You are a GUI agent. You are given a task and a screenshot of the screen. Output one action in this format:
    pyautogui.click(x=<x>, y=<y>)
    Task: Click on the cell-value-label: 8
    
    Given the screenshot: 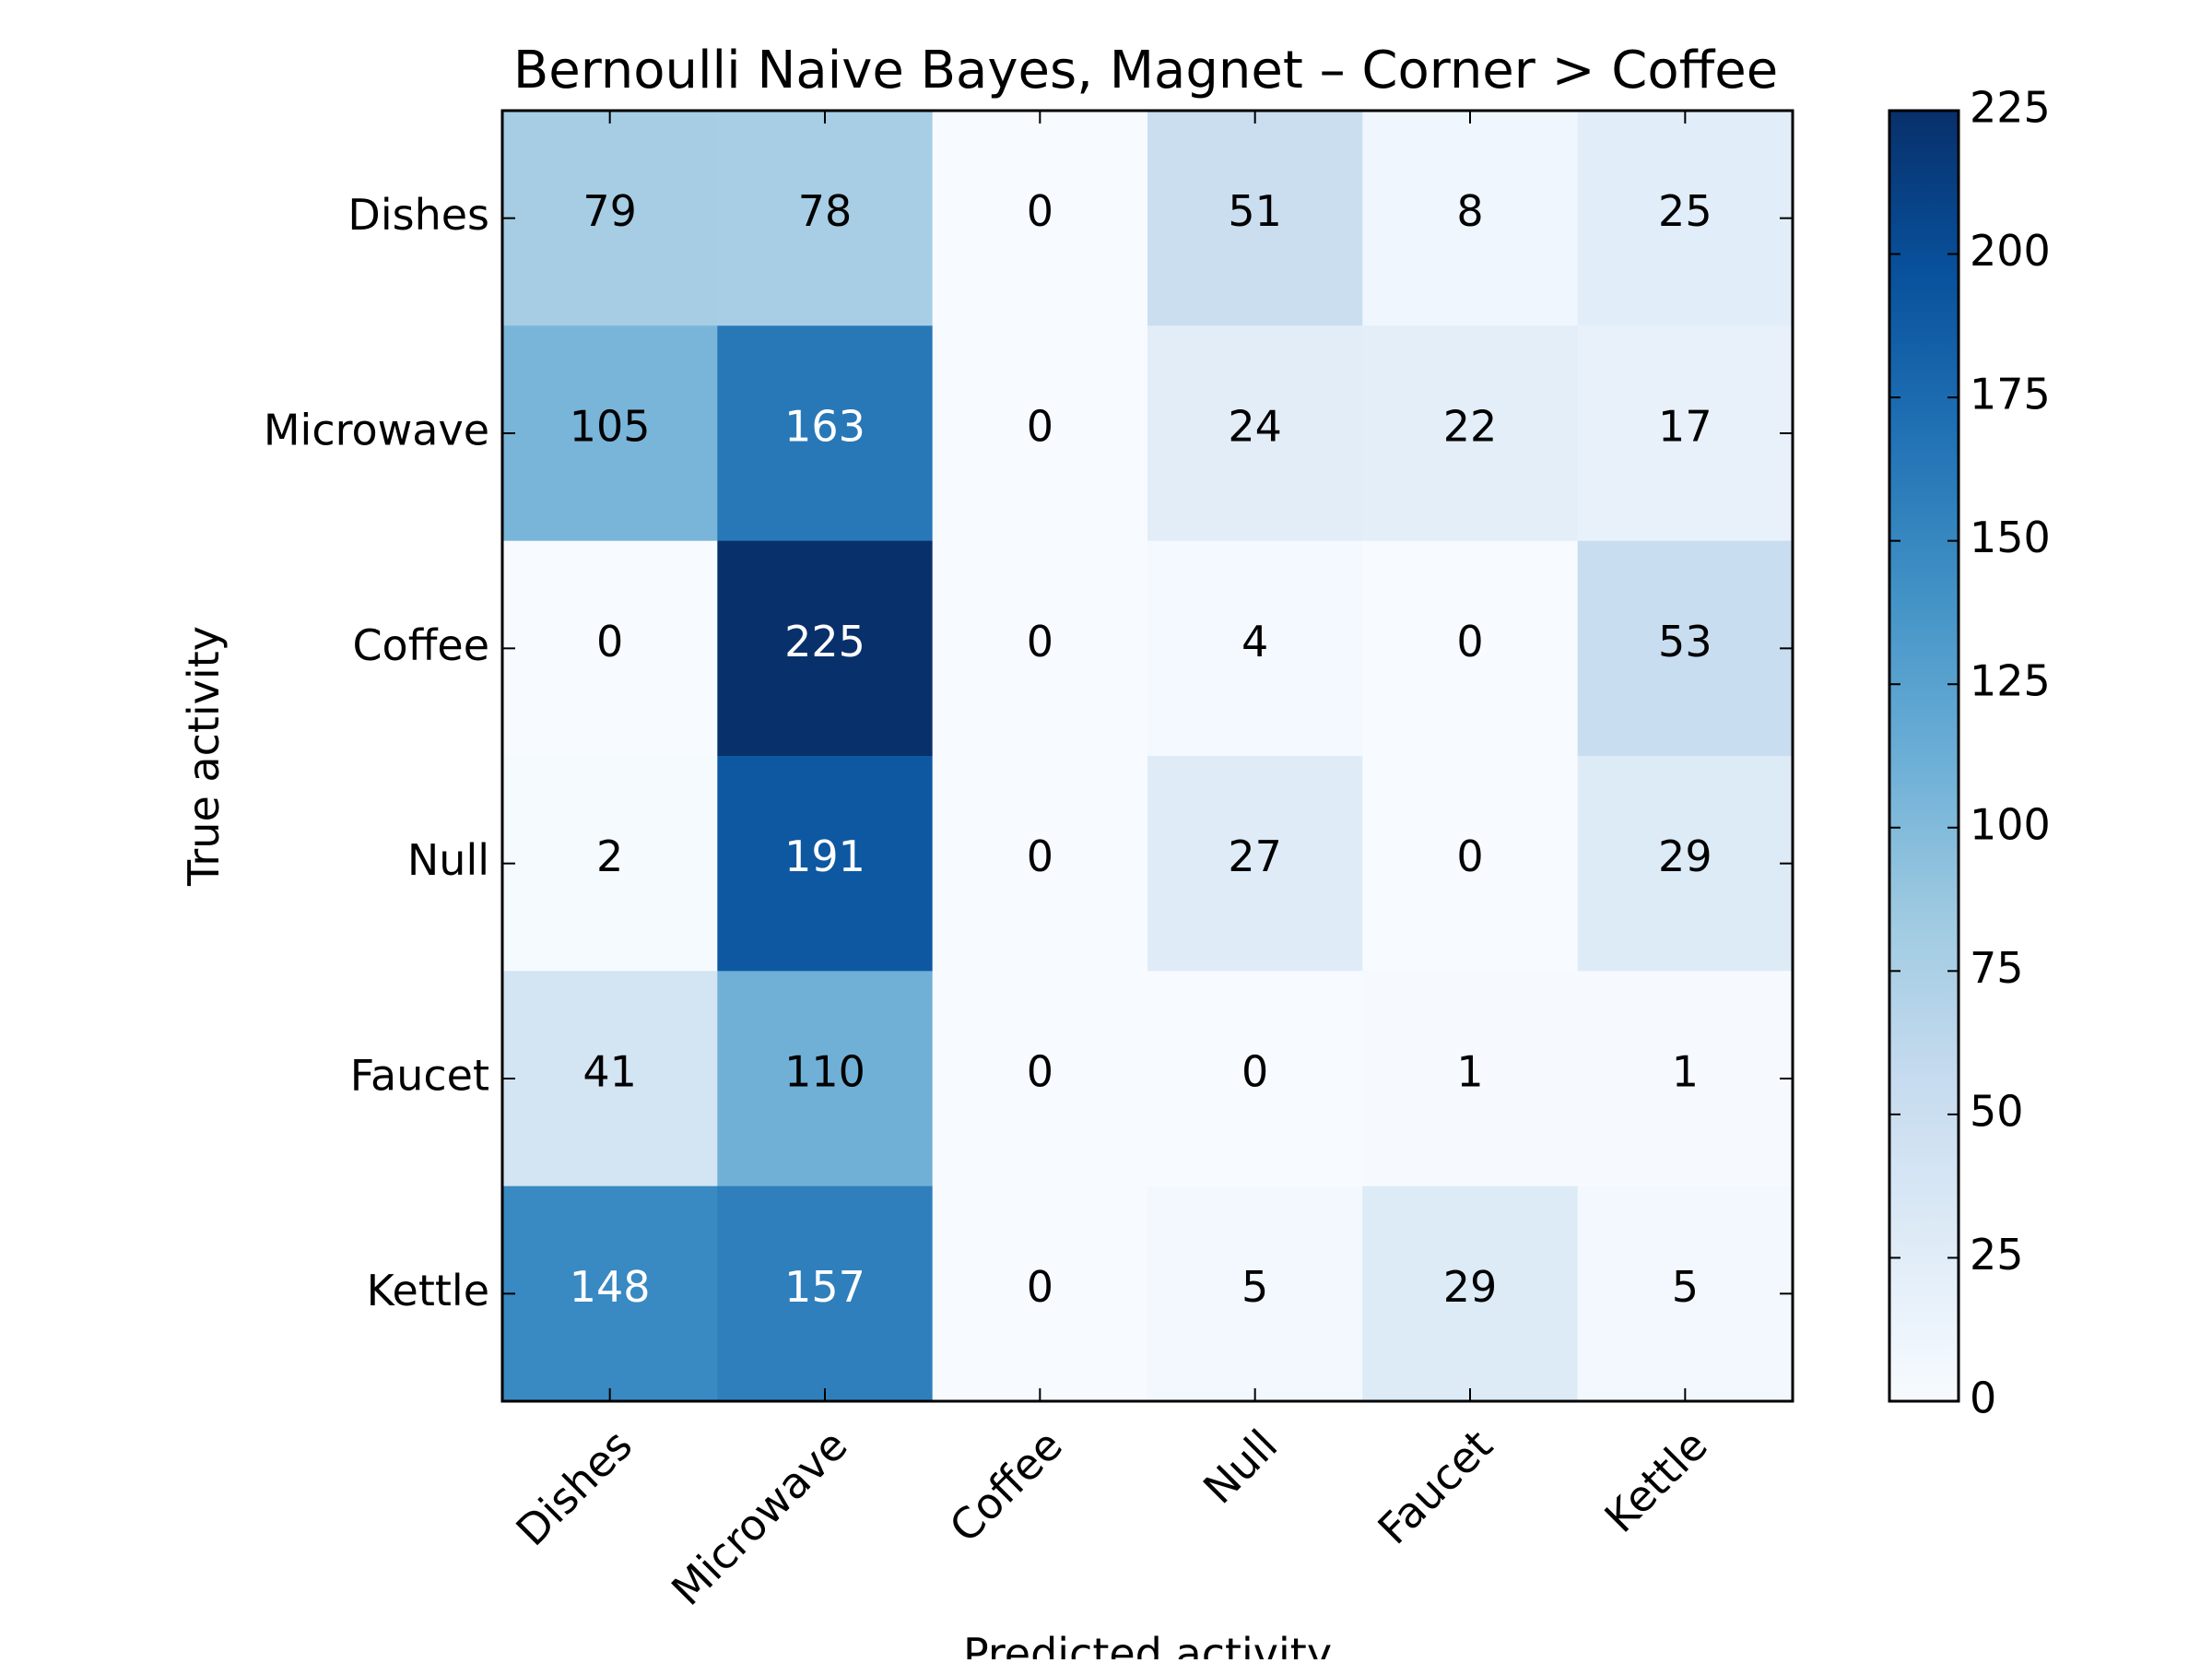 What is the action you would take?
    pyautogui.click(x=1469, y=211)
    